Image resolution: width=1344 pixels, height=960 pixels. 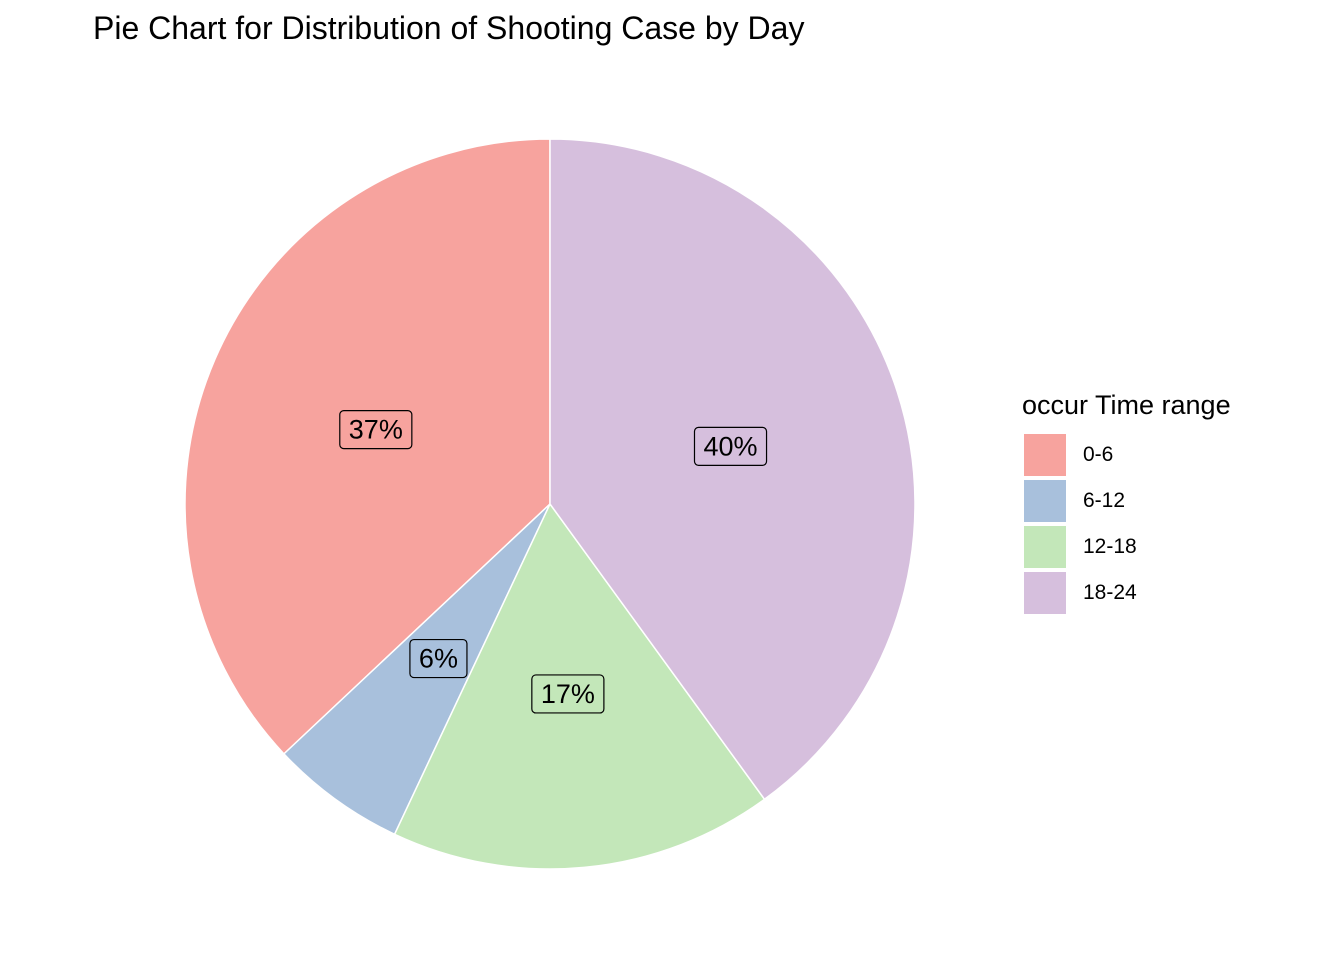 What do you see at coordinates (1126, 455) in the screenshot?
I see `legend-item-0-6: 0-6` at bounding box center [1126, 455].